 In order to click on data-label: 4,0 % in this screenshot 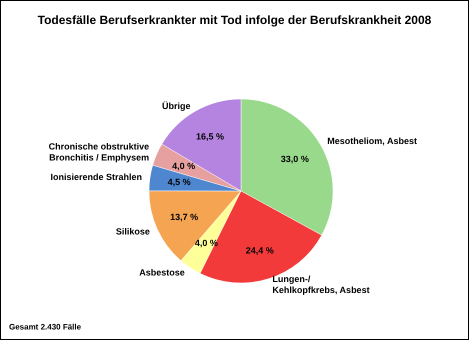, I will do `click(184, 166)`.